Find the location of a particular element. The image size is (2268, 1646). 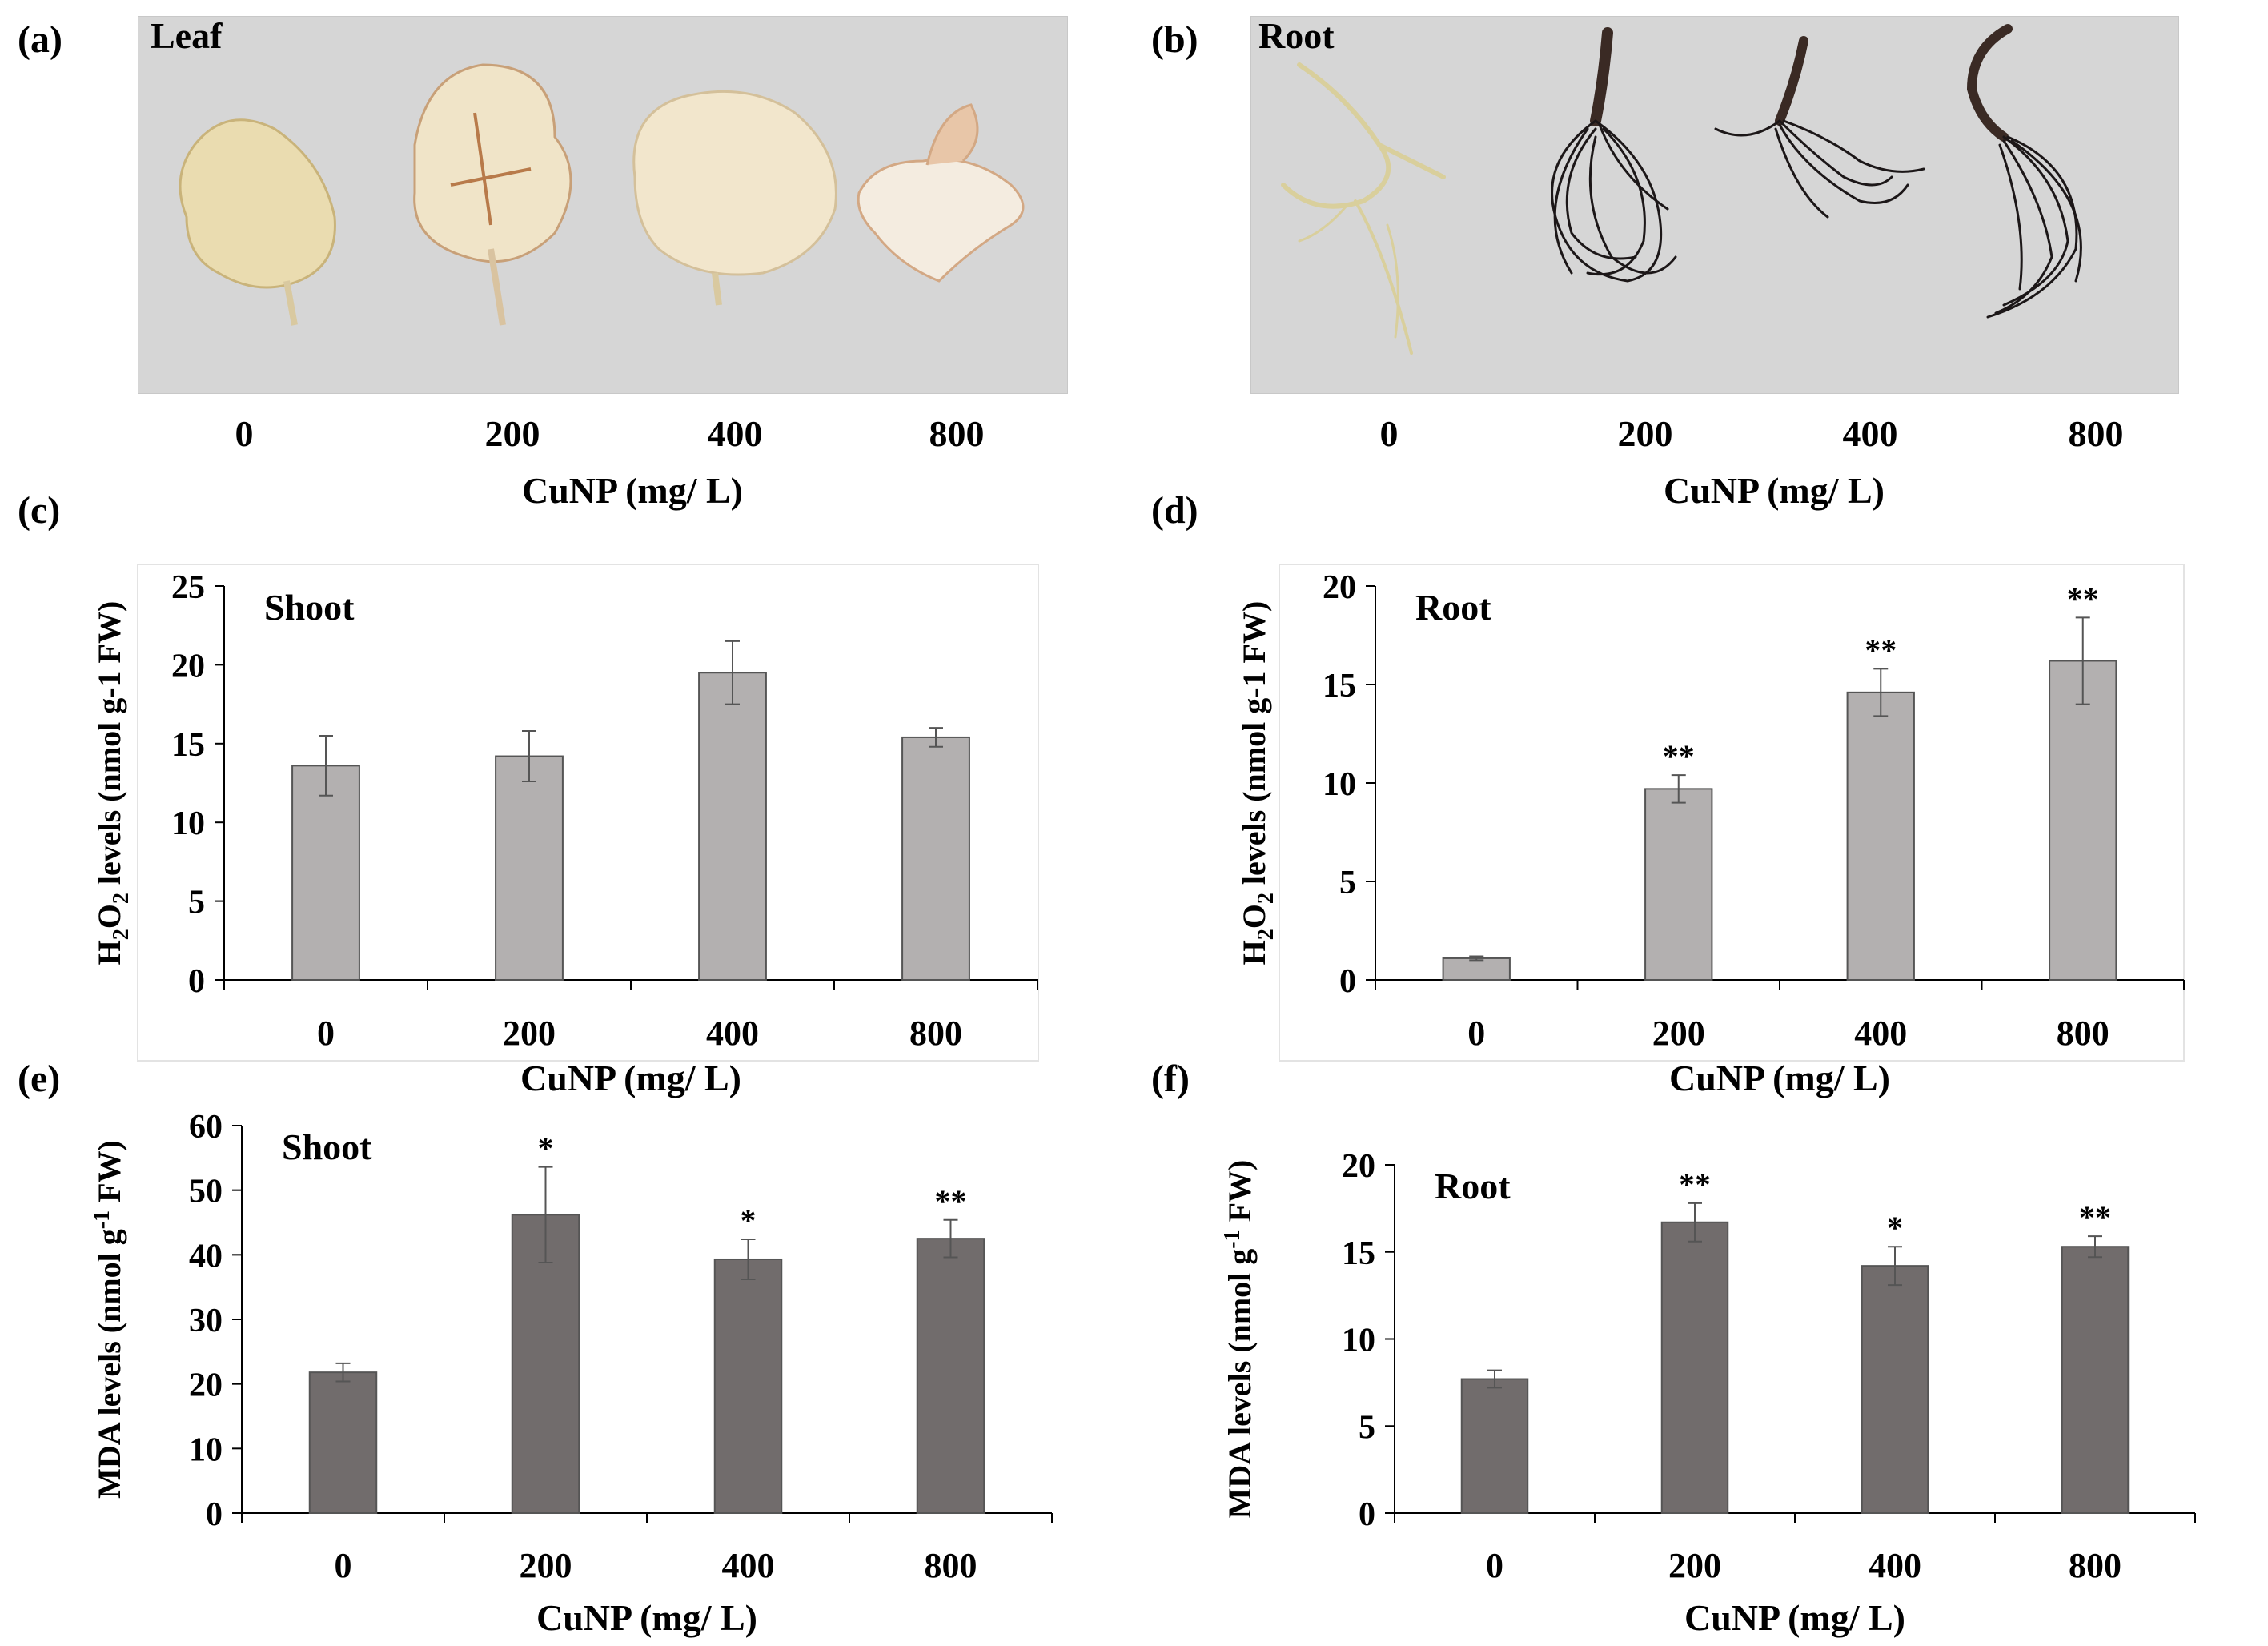

panel-d-label: (d) is located at coordinates (1174, 511).